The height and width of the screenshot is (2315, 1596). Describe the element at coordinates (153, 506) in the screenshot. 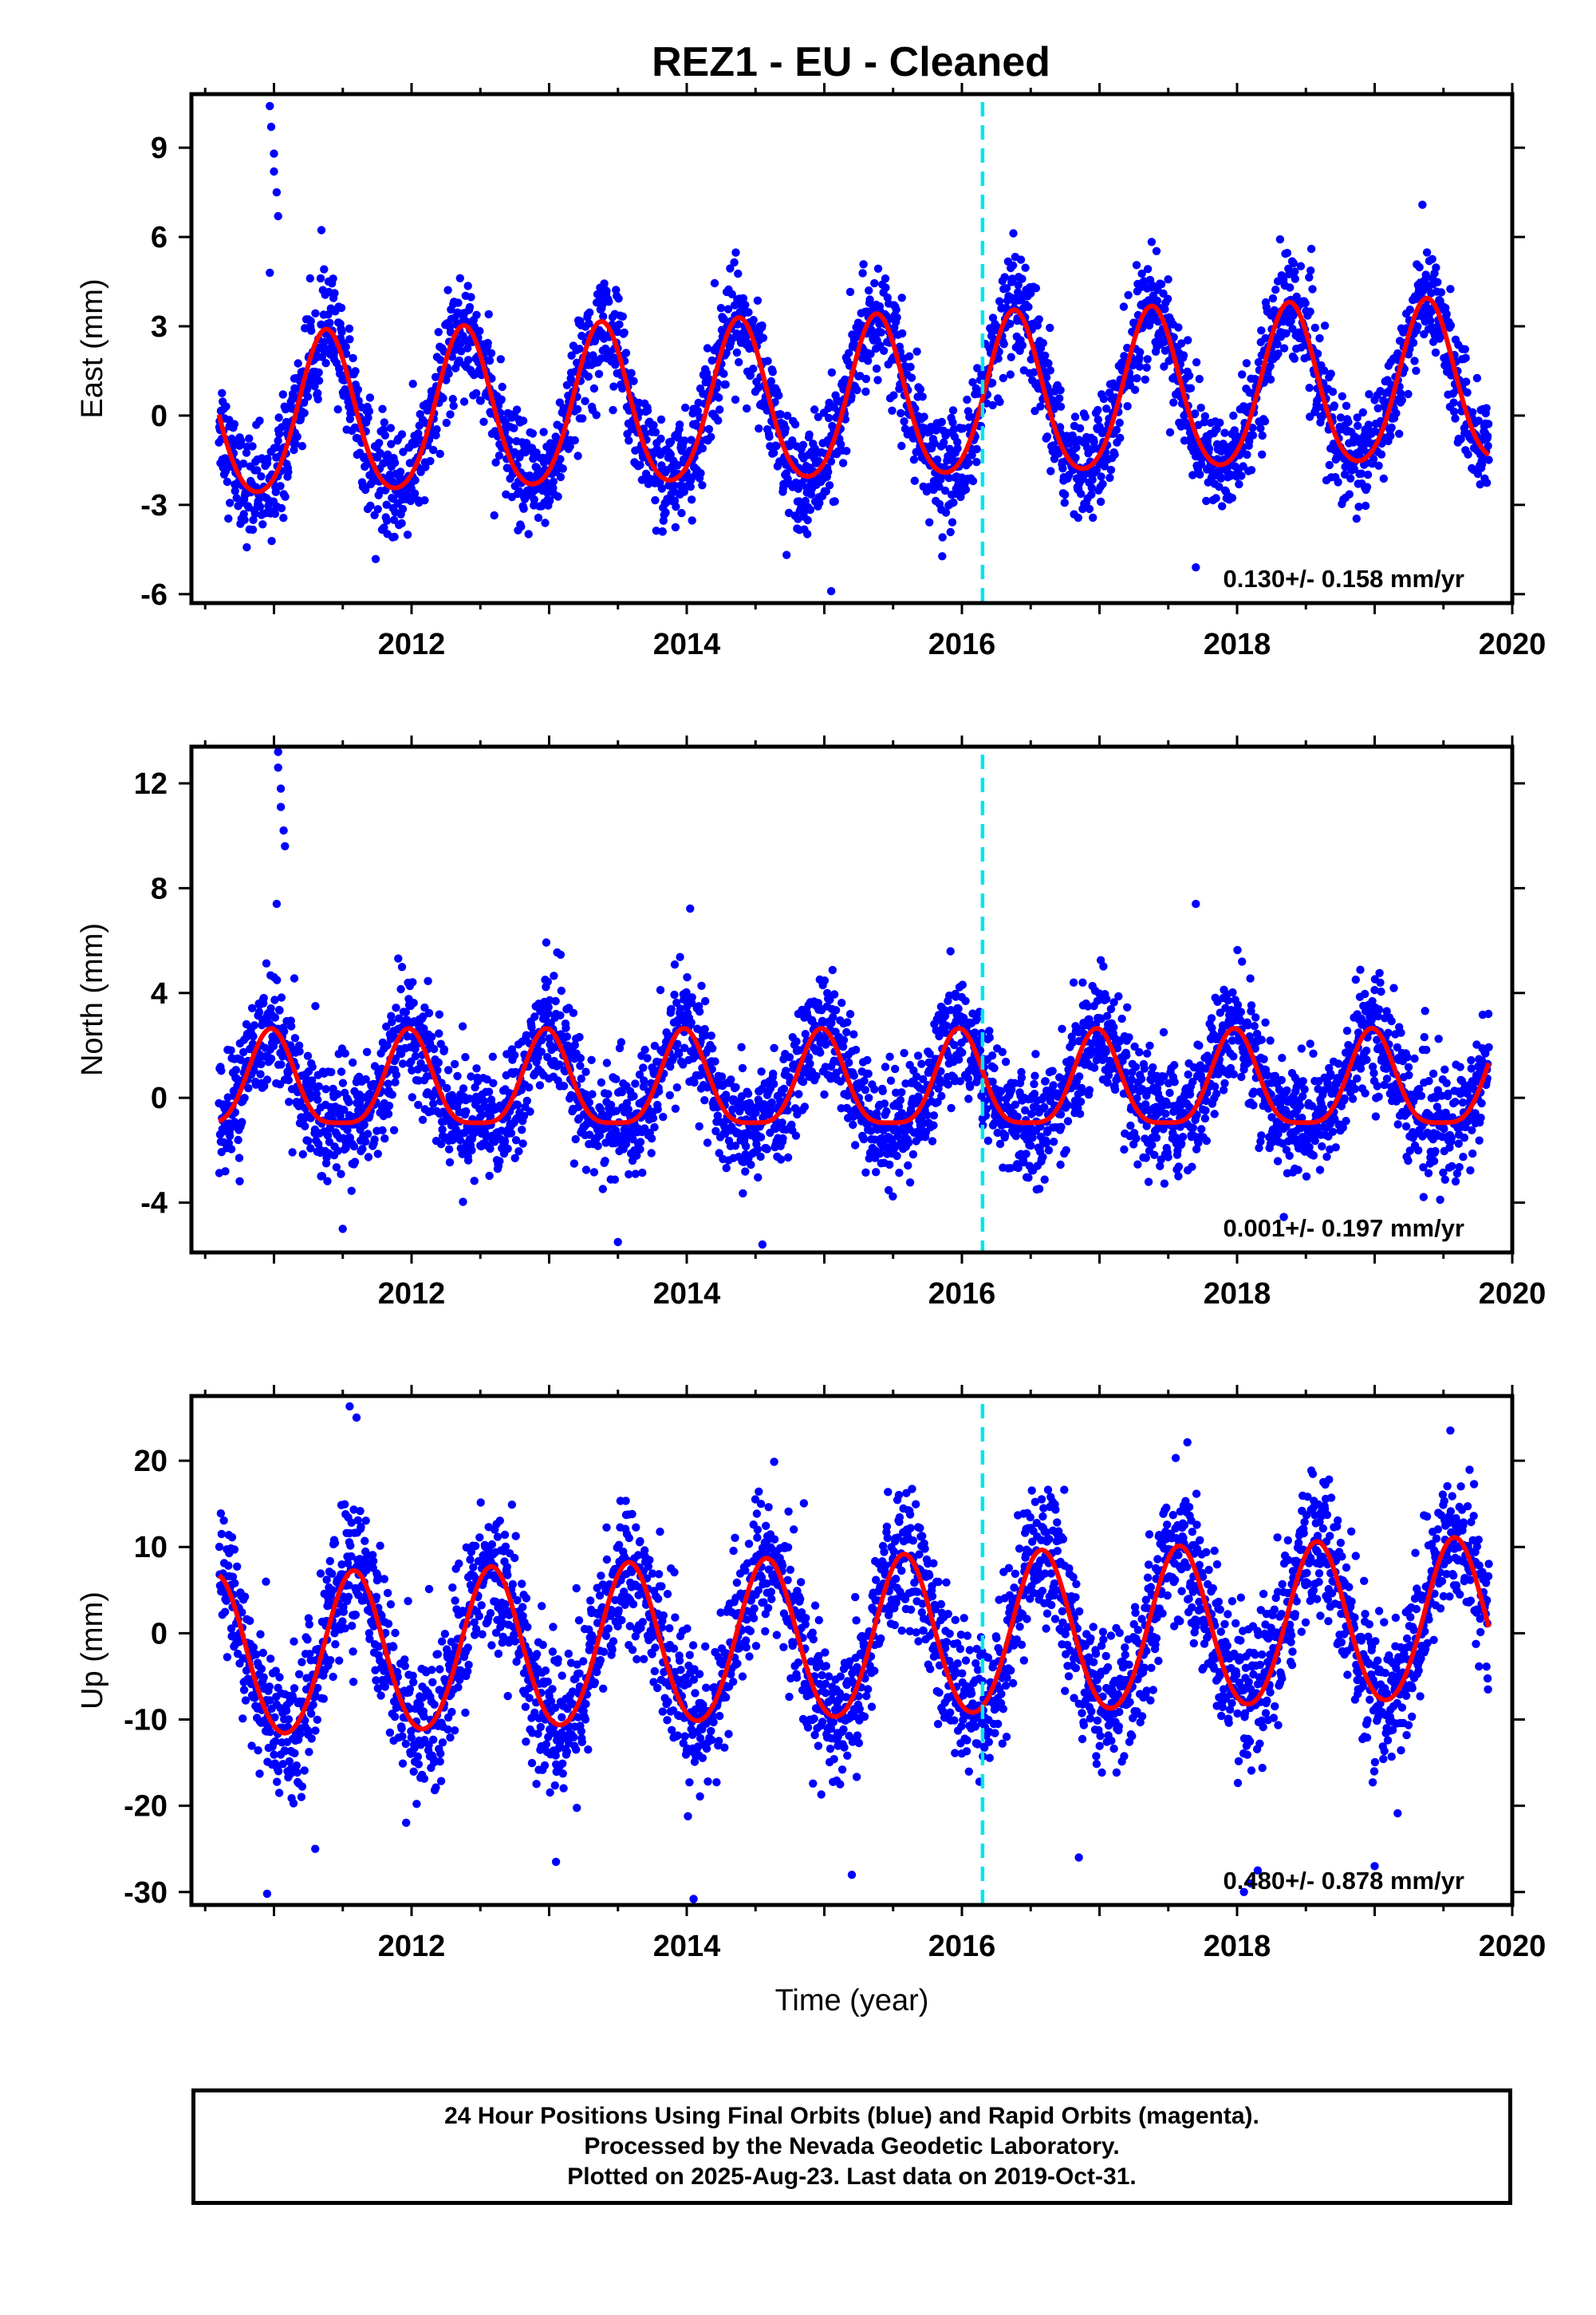

I see `y-tick-label: -3` at that location.